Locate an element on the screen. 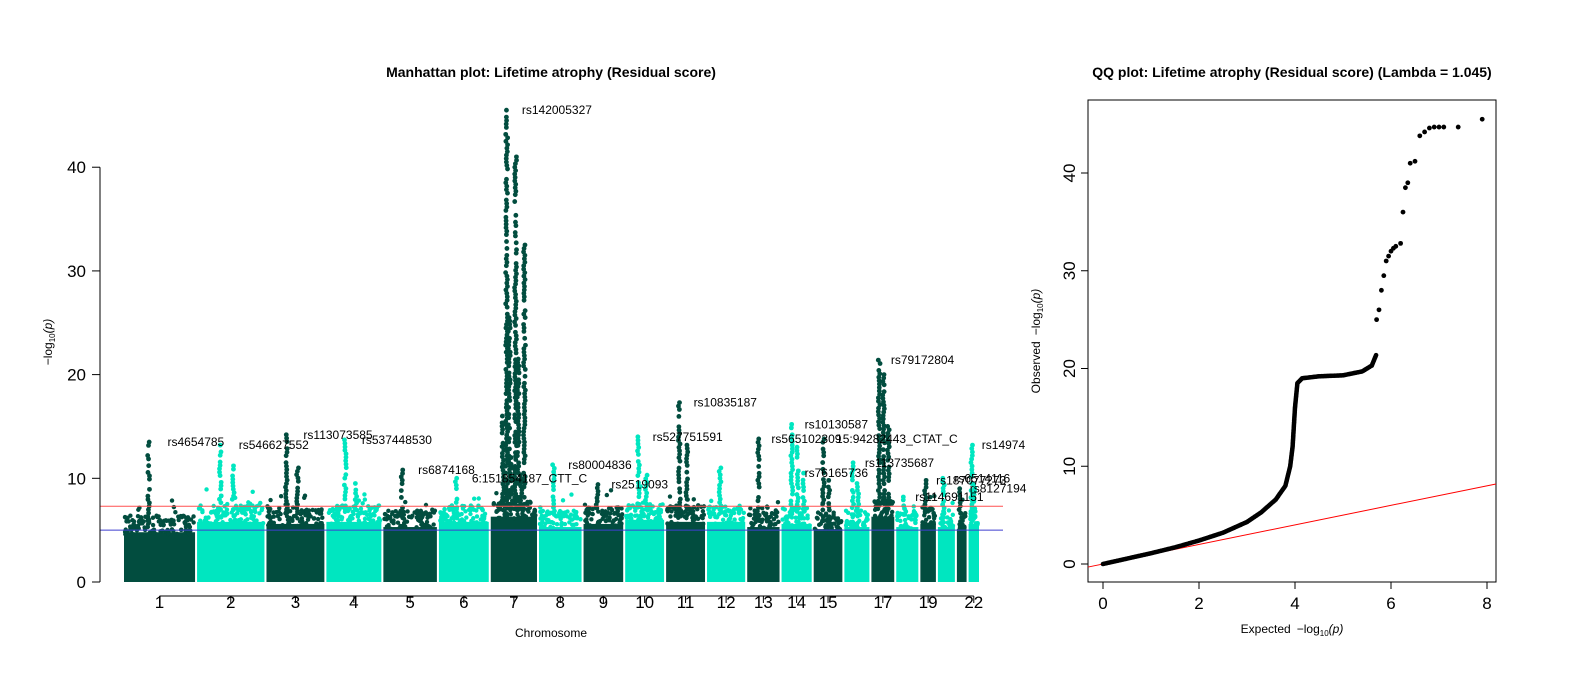 This screenshot has height=700, width=1575. snp-annotation: rs546627552 is located at coordinates (274, 445).